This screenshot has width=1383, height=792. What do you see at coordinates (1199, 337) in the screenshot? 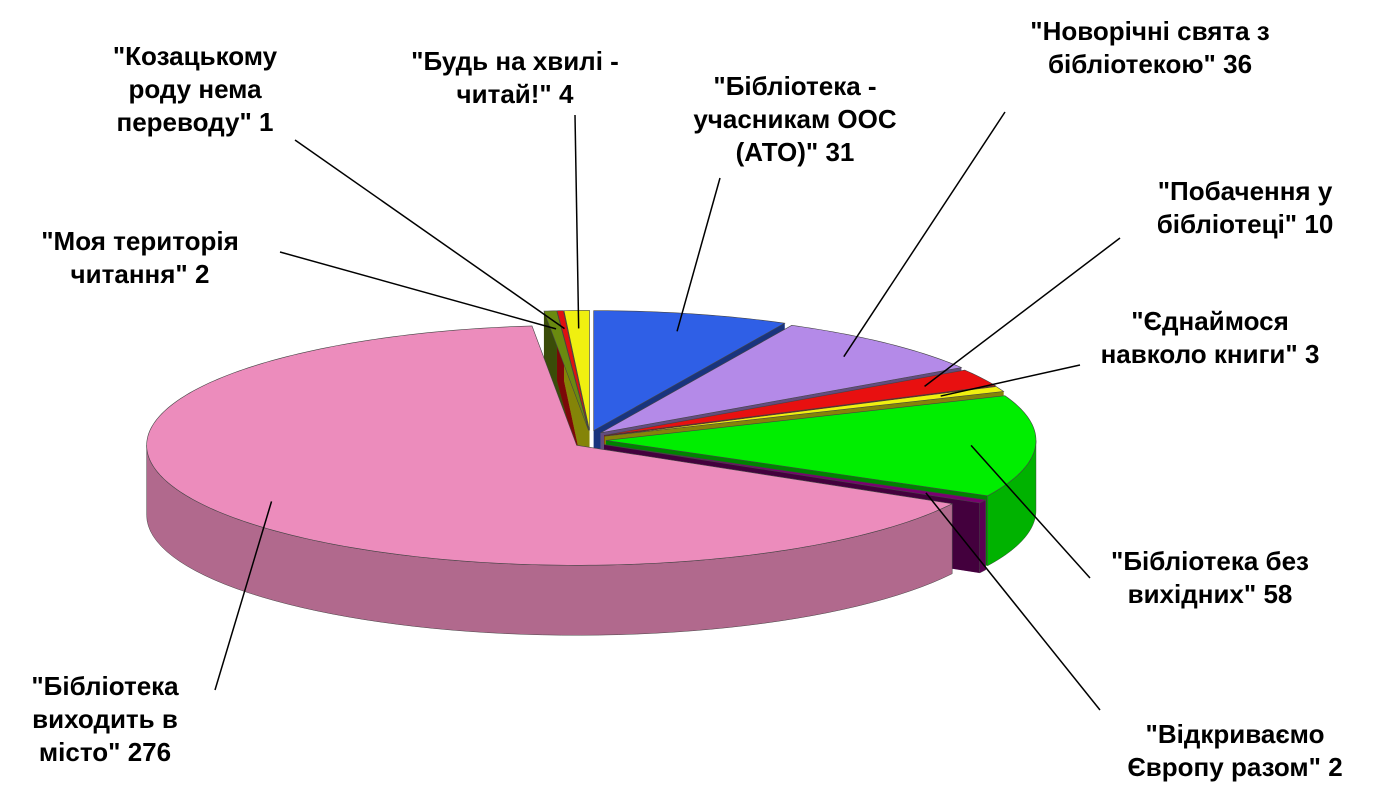
I see `label-name: "Єднаймося навколо книги"` at bounding box center [1199, 337].